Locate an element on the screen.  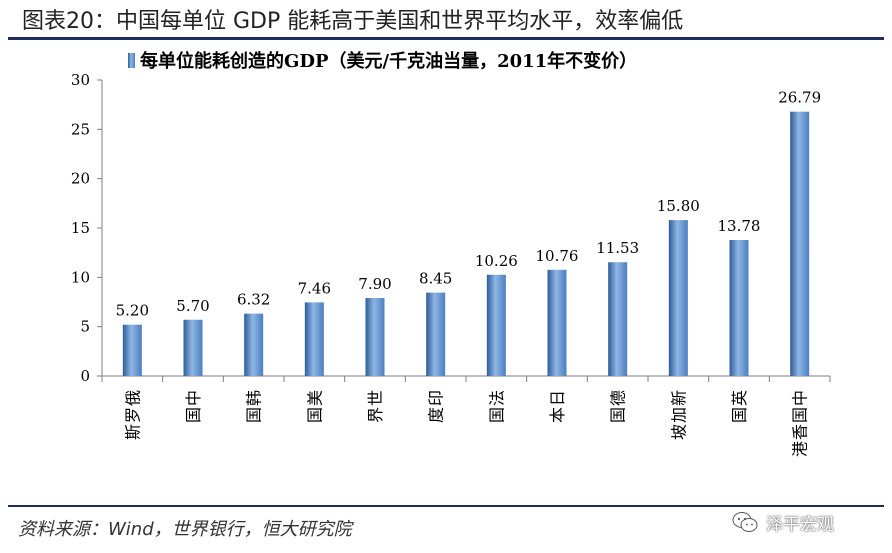
wechat-icon is located at coordinates (745, 522).